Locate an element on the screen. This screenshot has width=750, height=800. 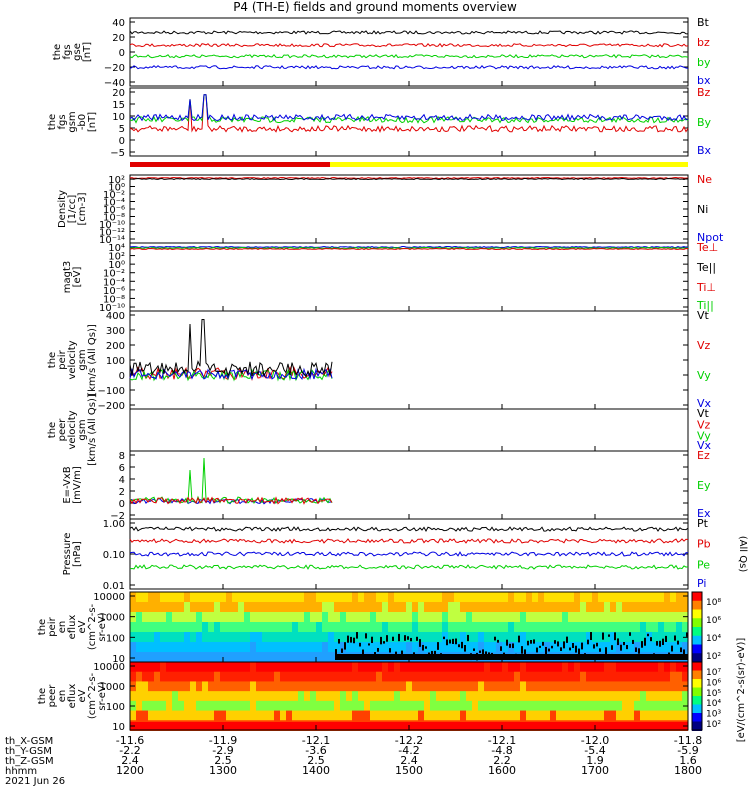
efield-Ey is located at coordinates (231, 481).